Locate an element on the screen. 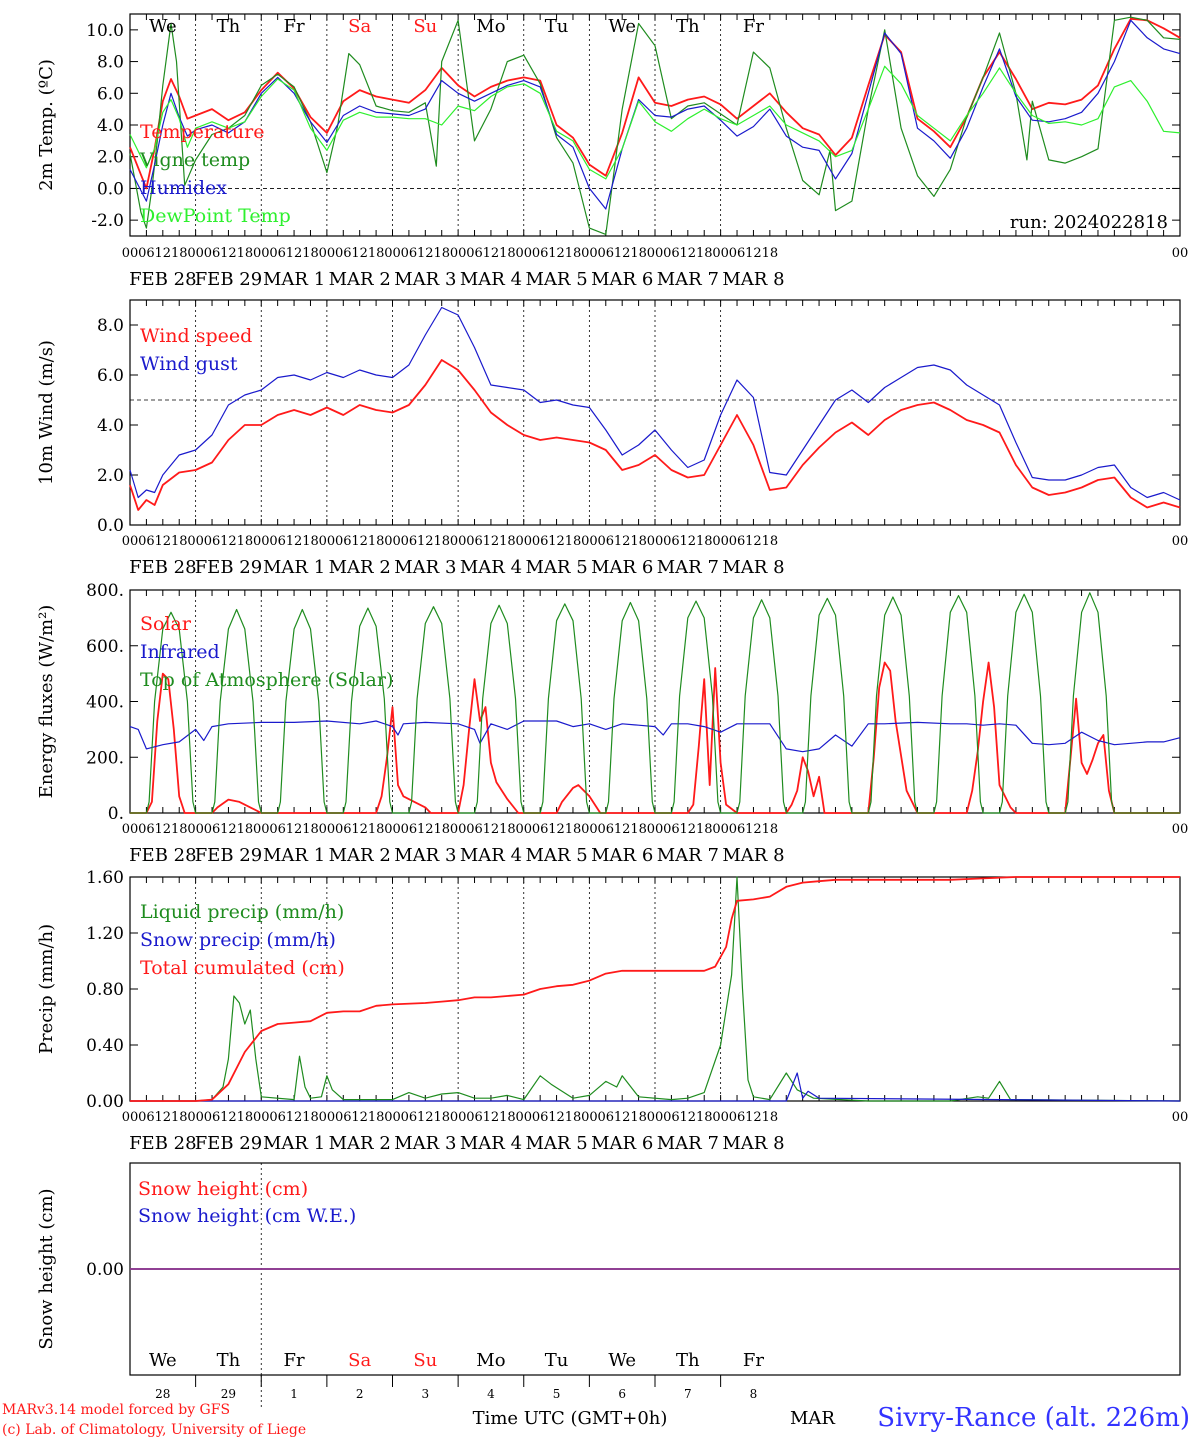  bottom-day-number: 8 is located at coordinates (754, 1394).